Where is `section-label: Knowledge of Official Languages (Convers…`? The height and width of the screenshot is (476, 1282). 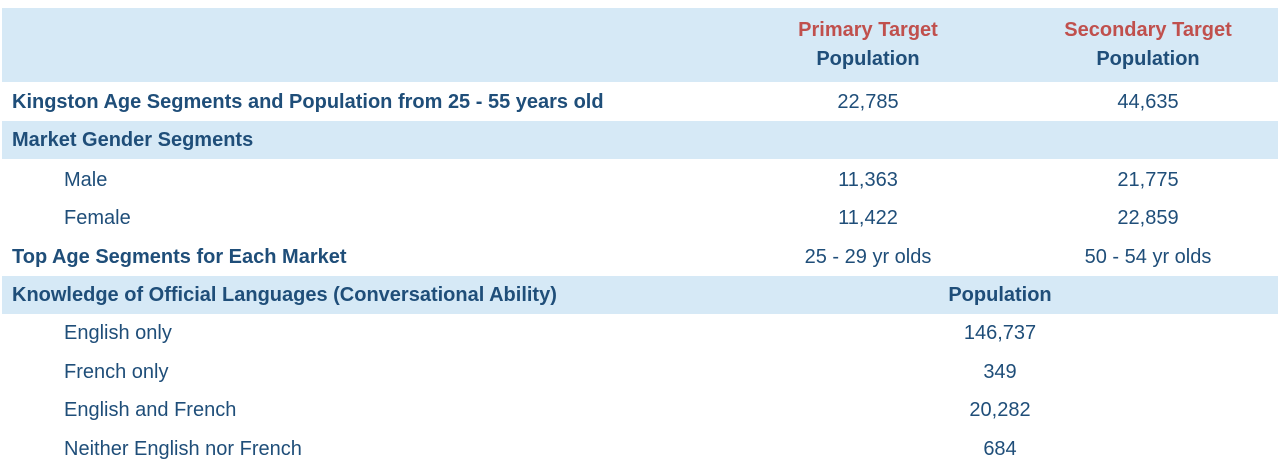
section-label: Knowledge of Official Languages (Convers… is located at coordinates (284, 295).